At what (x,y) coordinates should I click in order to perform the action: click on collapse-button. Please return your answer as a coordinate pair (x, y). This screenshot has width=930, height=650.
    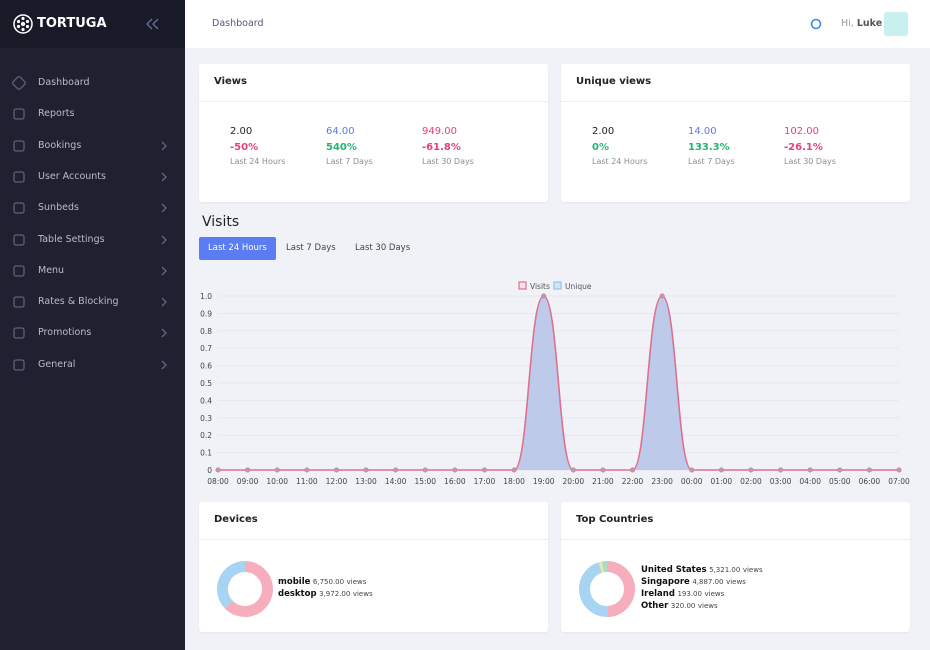
    Looking at the image, I should click on (153, 24).